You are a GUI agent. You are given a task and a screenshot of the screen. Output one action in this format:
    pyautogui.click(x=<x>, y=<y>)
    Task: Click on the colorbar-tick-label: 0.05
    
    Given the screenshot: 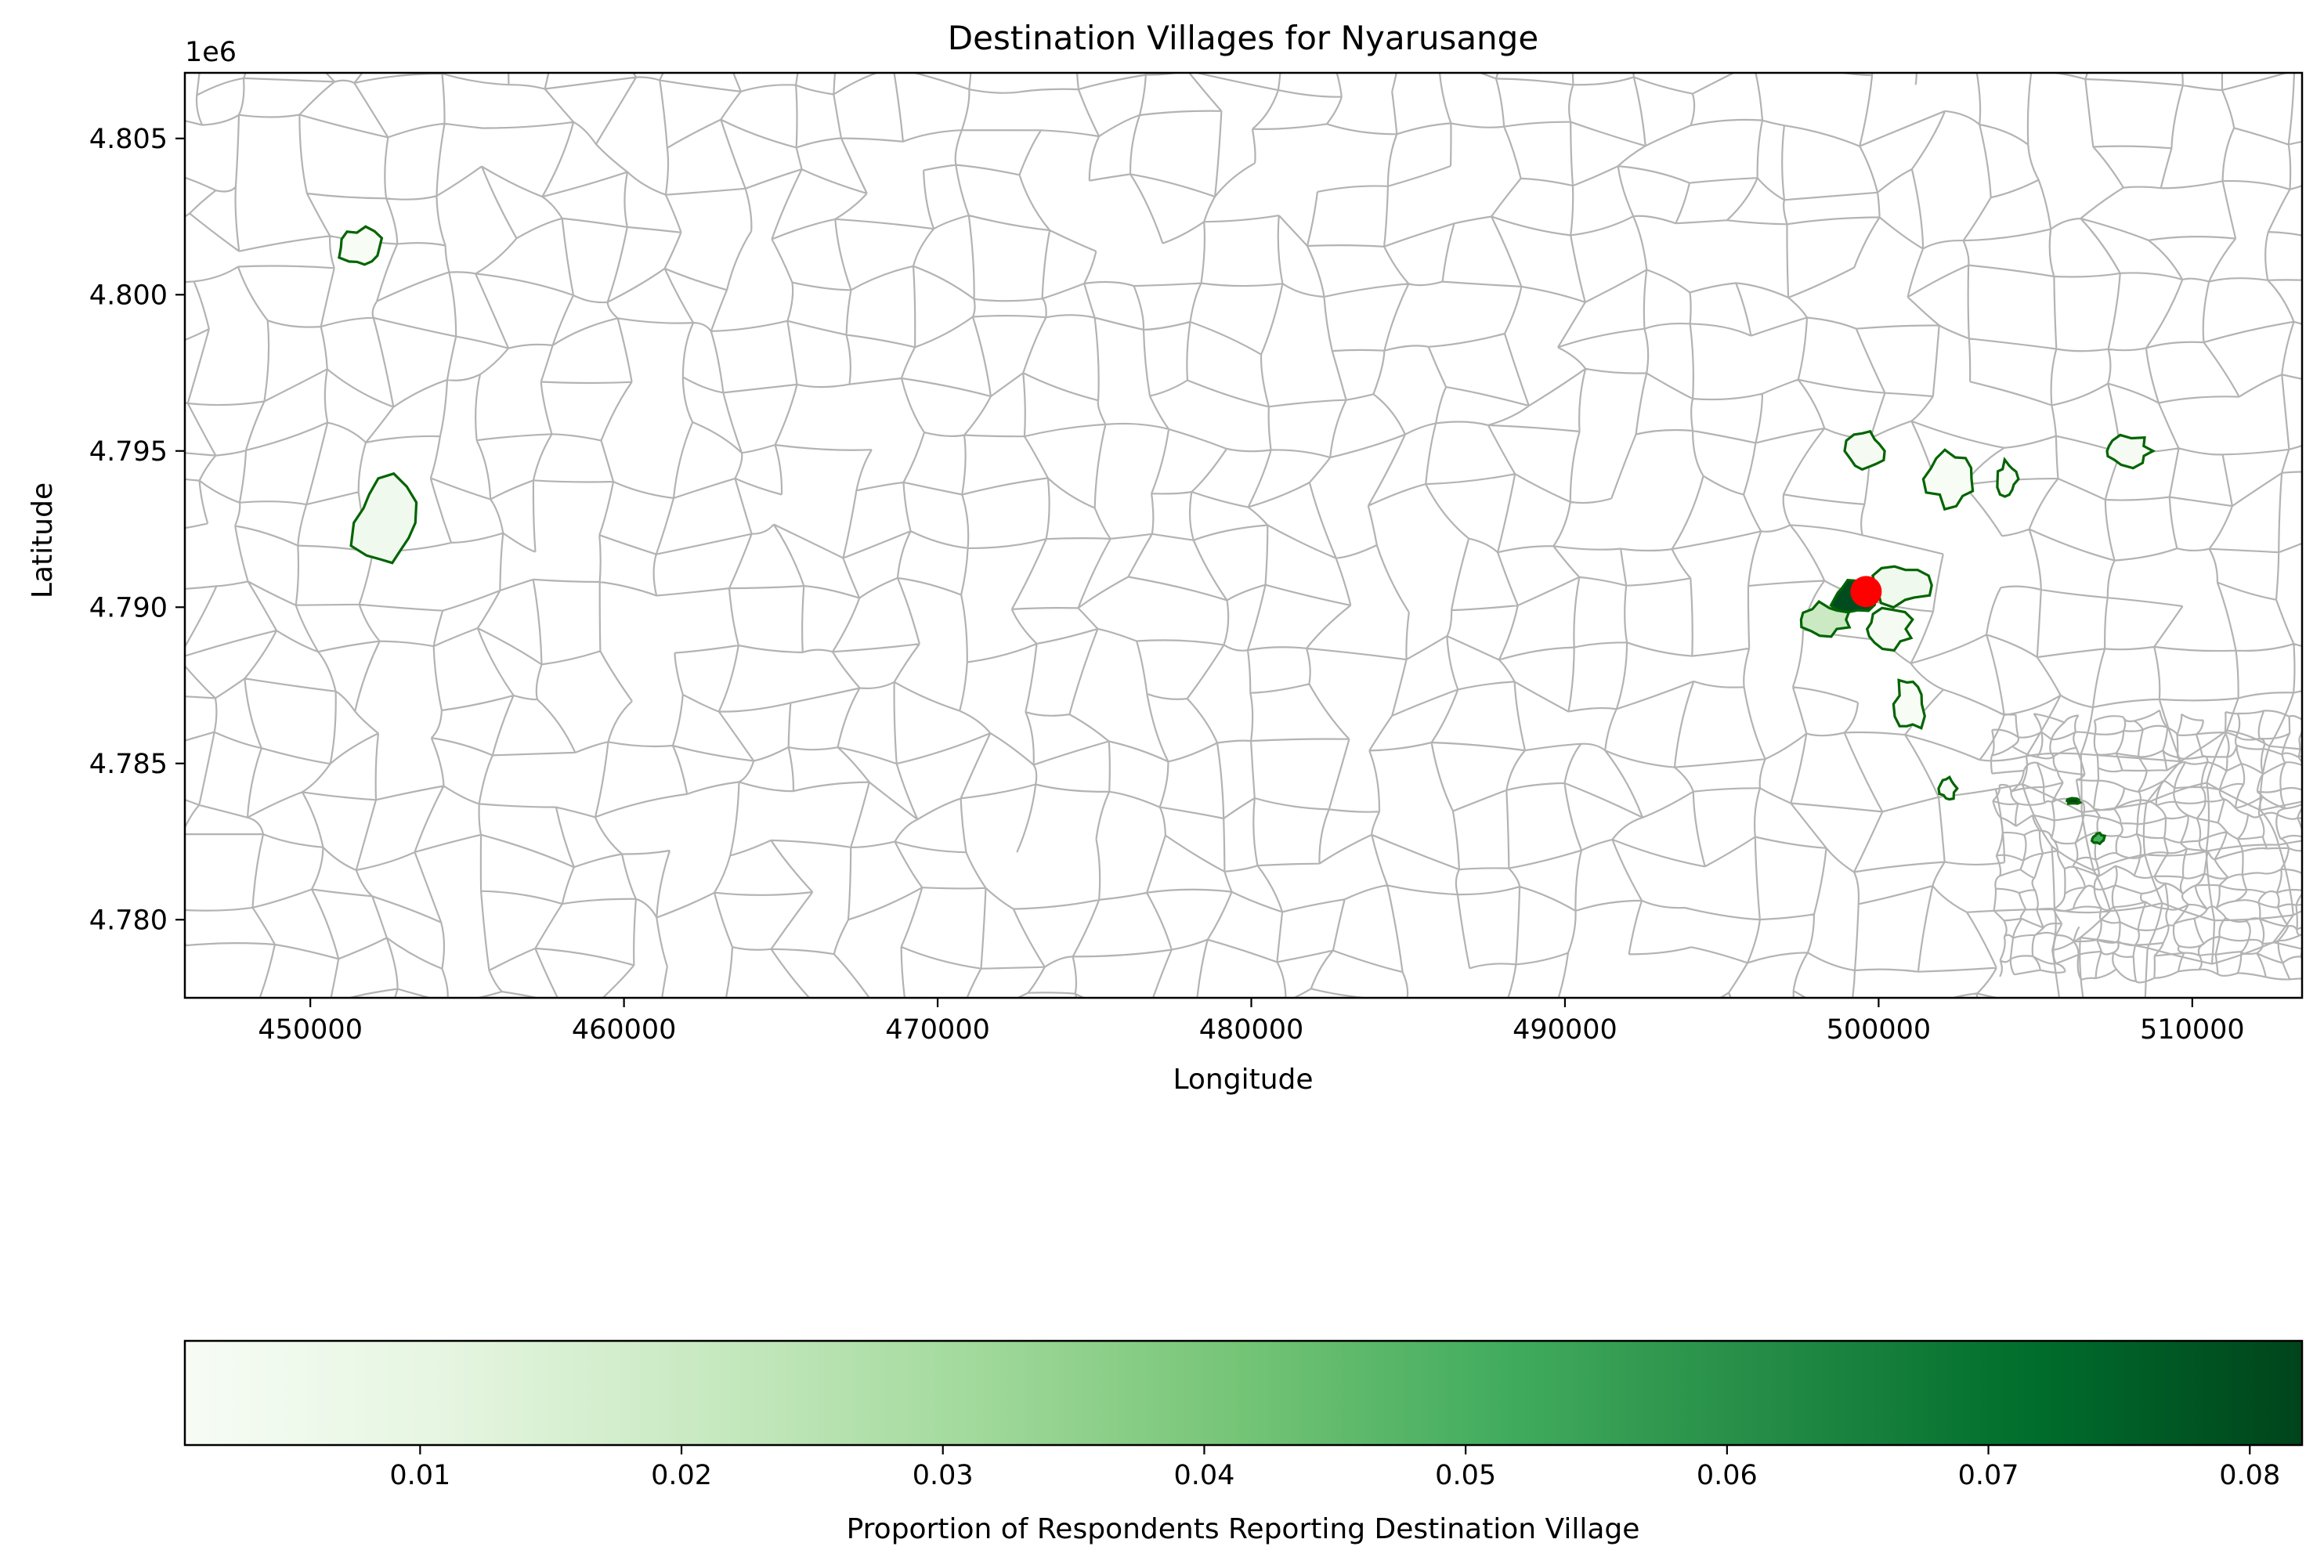 What is the action you would take?
    pyautogui.click(x=1465, y=1475)
    